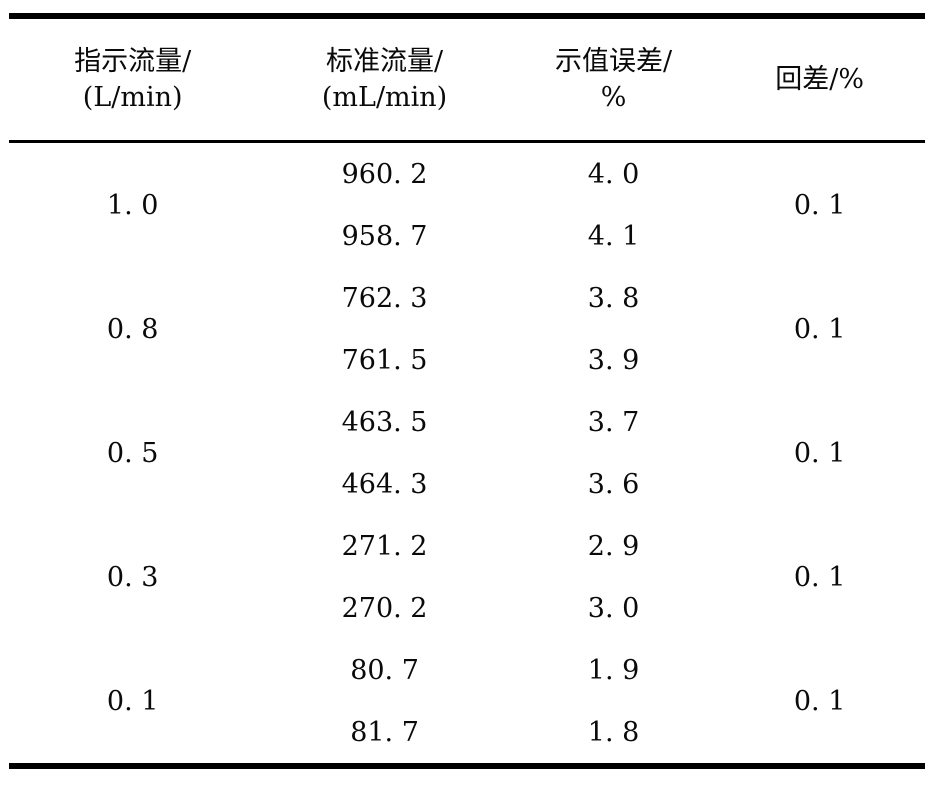  Describe the element at coordinates (613, 236) in the screenshot. I see `error-cell: 4. 1` at that location.